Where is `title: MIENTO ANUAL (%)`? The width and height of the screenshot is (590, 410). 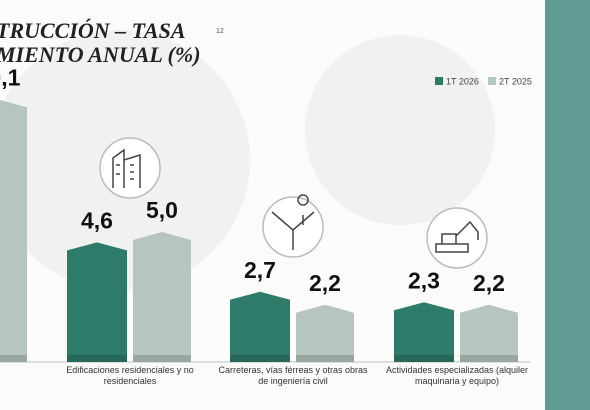
title: MIENTO ANUAL (%) is located at coordinates (100, 54).